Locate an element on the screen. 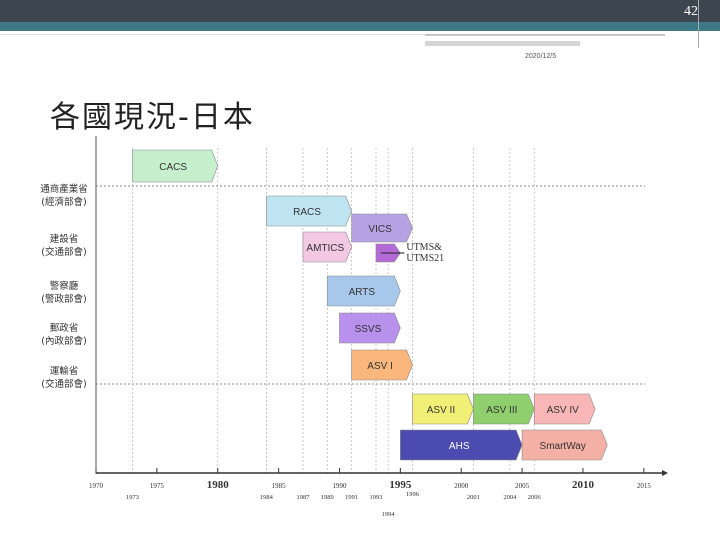  header-bar is located at coordinates (360, 11).